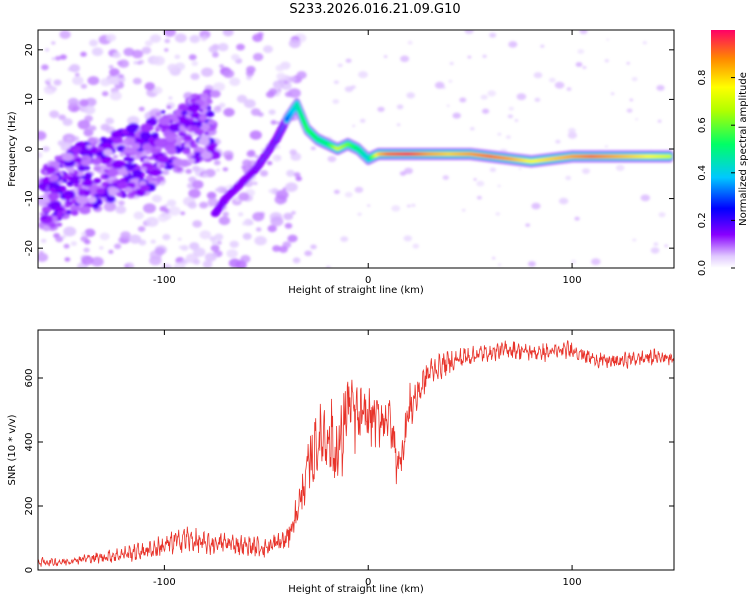 This screenshot has height=600, width=750. Describe the element at coordinates (29, 198) in the screenshot. I see `spectrum-y-tick-label: -10` at that location.